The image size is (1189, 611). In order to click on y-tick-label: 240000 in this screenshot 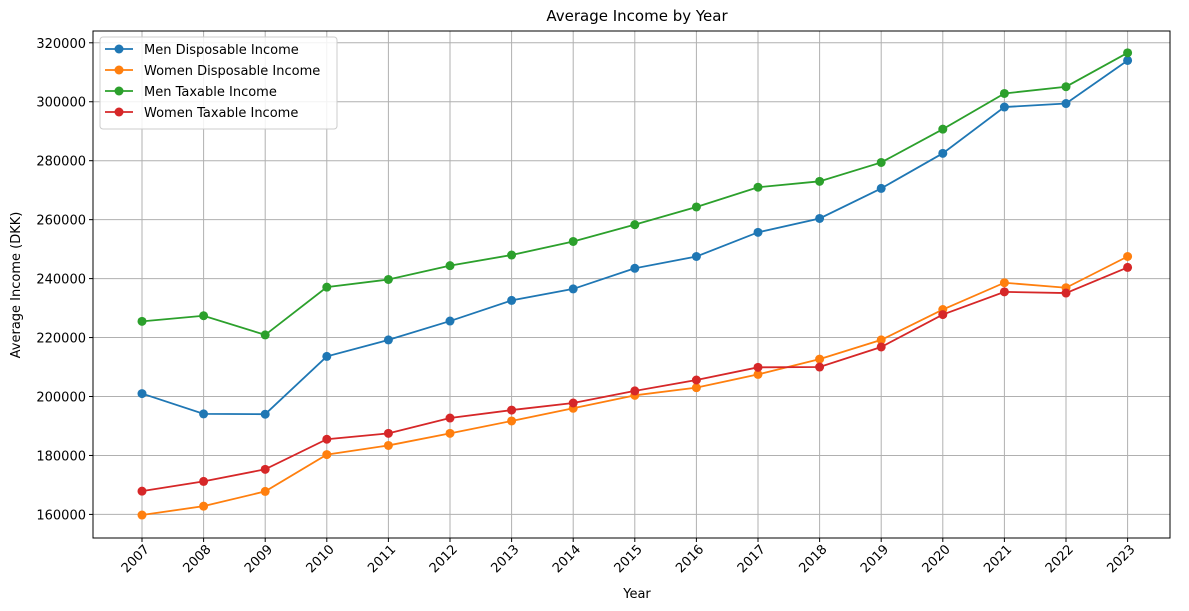, I will do `click(61, 280)`.